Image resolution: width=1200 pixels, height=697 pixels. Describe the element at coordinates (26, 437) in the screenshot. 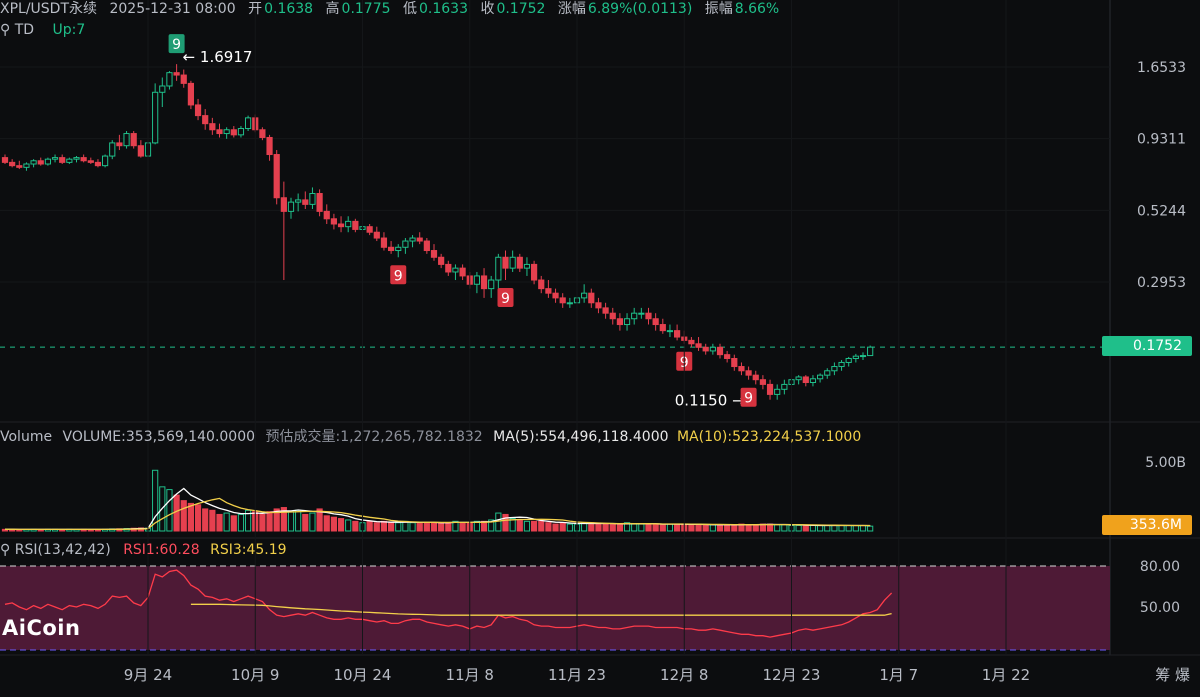

I see `volume-label: Volume` at that location.